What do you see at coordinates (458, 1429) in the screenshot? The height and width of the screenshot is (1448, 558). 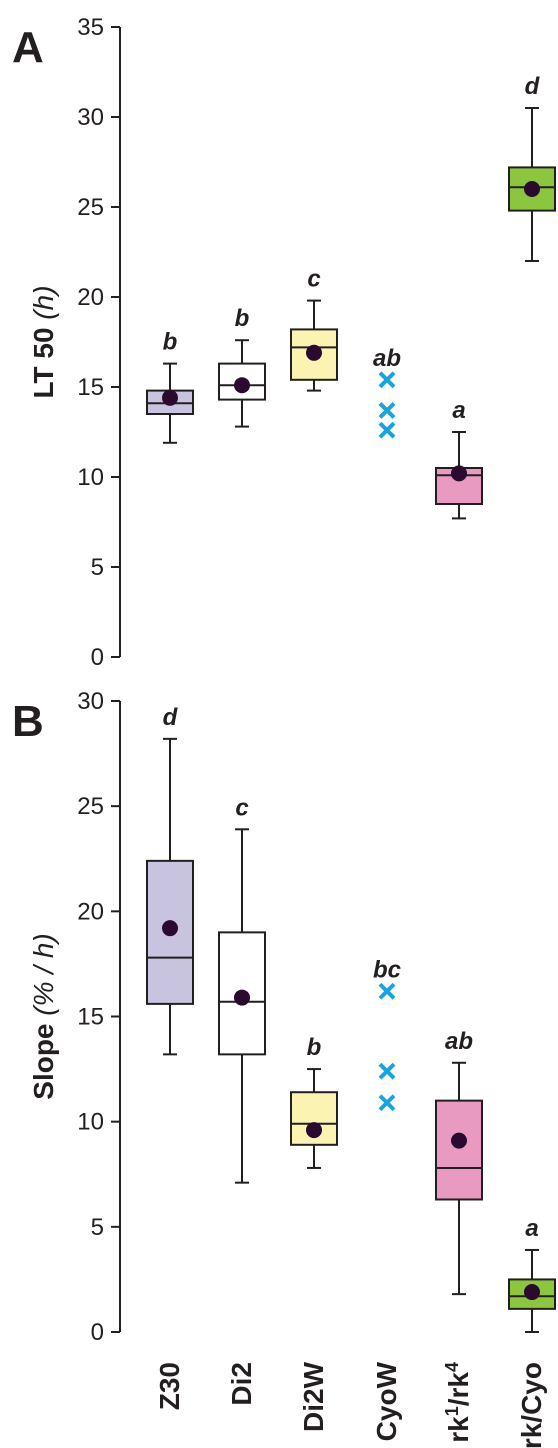 I see `x-label-base: rk` at bounding box center [458, 1429].